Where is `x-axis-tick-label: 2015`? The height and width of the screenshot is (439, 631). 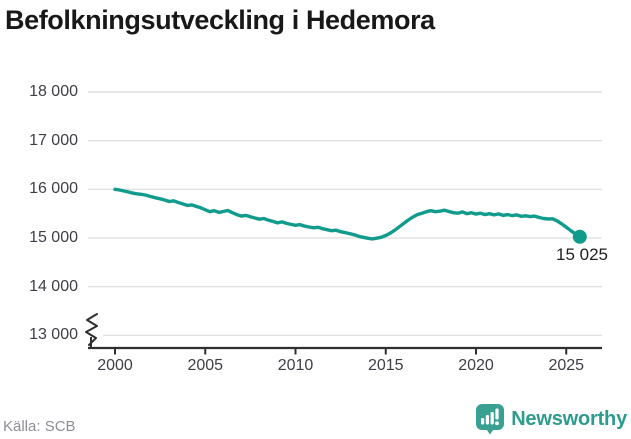
x-axis-tick-label: 2015 is located at coordinates (385, 365).